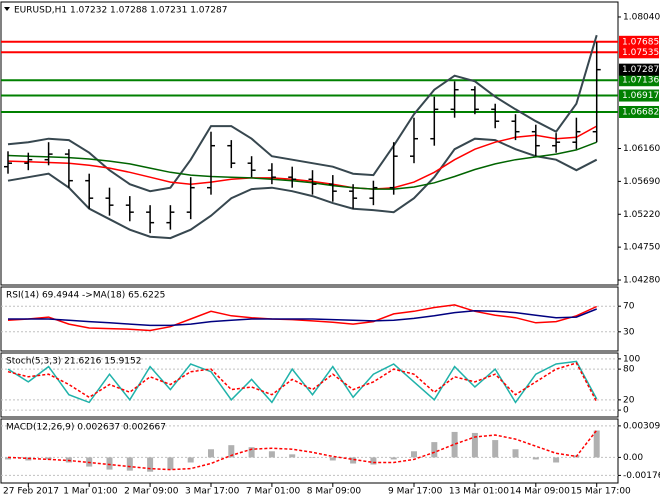 This screenshot has height=500, width=660. What do you see at coordinates (273, 492) in the screenshot?
I see `x-tick-label: 7 Mar 01:00` at bounding box center [273, 492].